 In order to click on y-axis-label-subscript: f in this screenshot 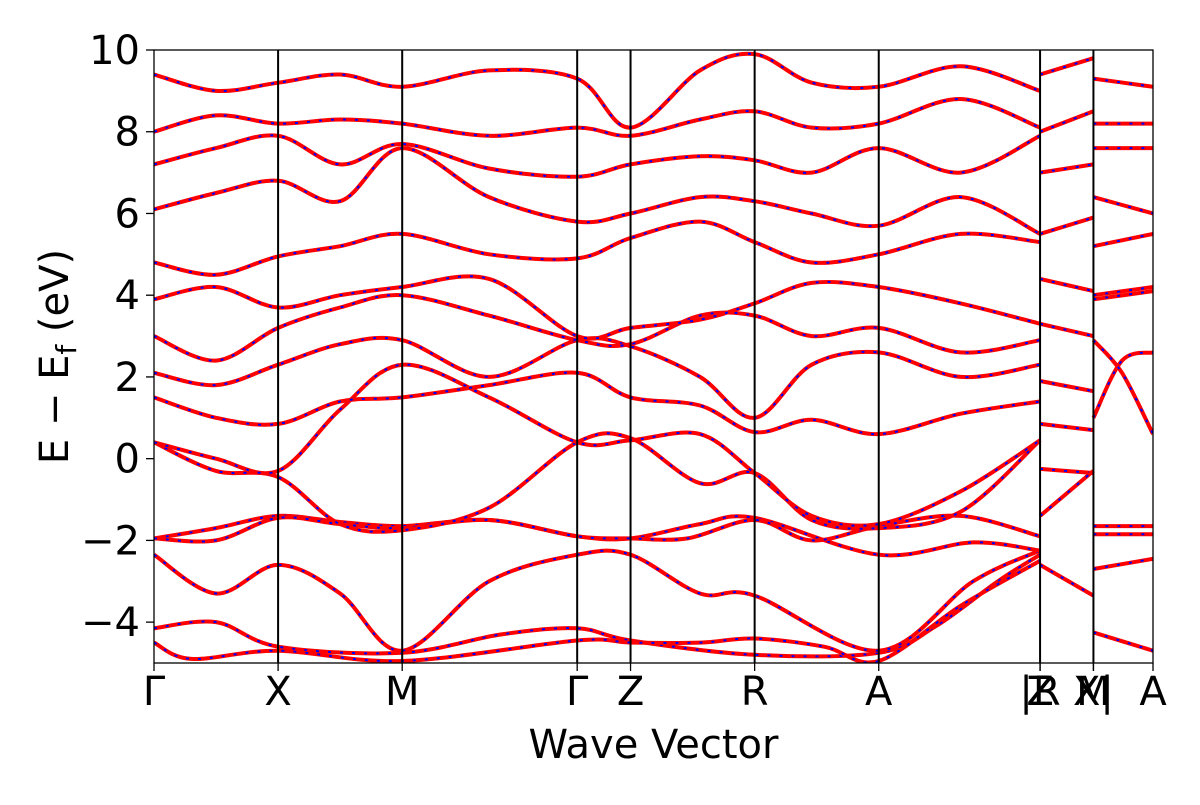, I will do `click(66, 349)`.